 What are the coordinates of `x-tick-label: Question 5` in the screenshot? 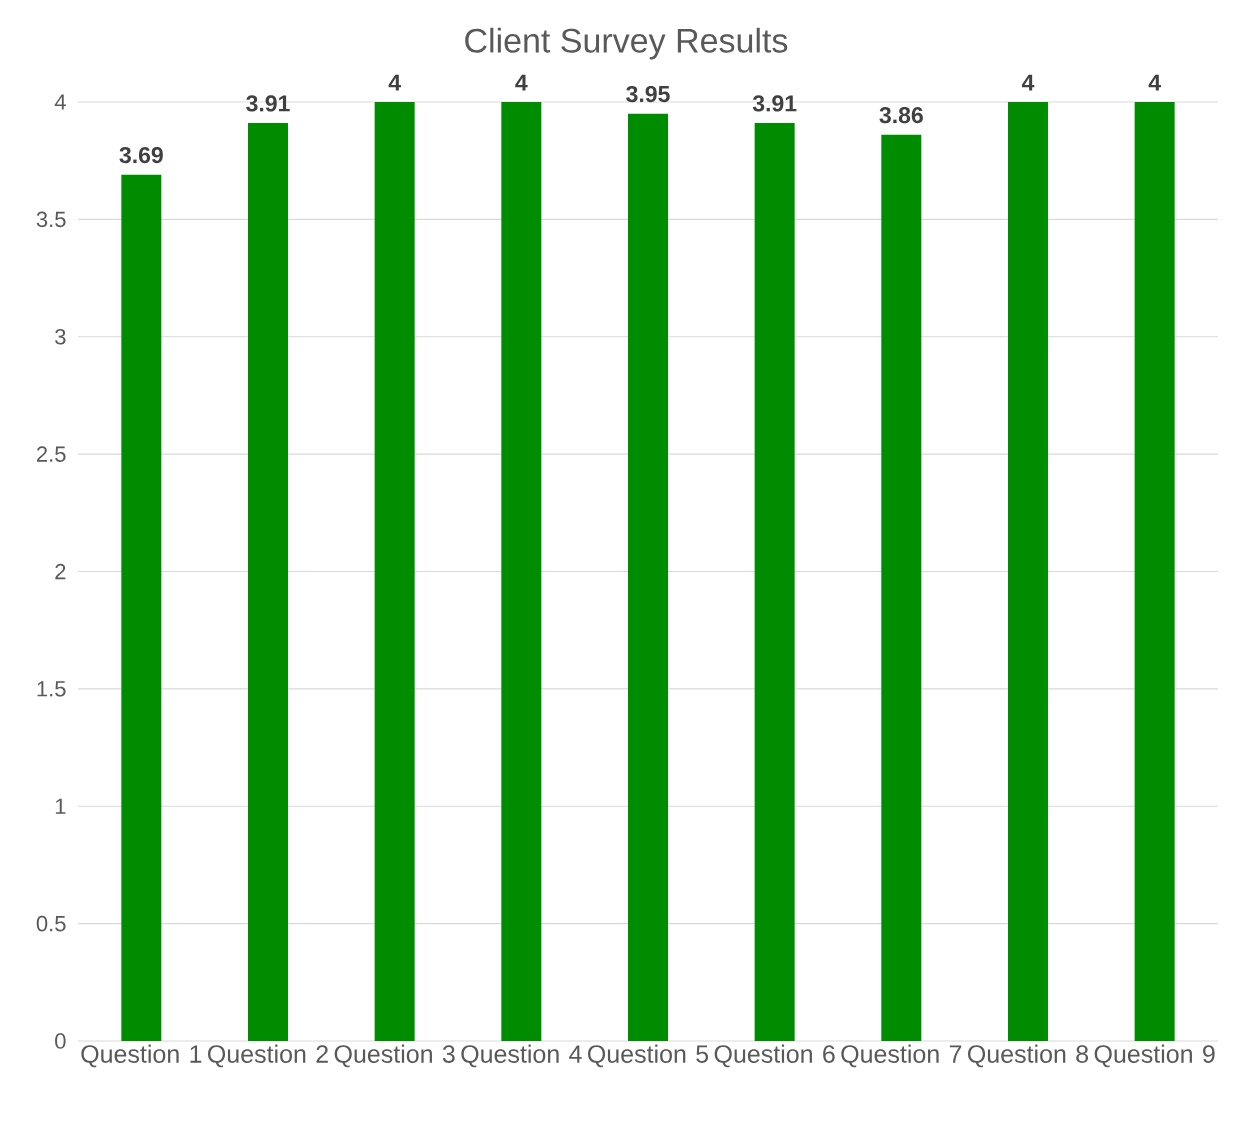 It's located at (648, 1056).